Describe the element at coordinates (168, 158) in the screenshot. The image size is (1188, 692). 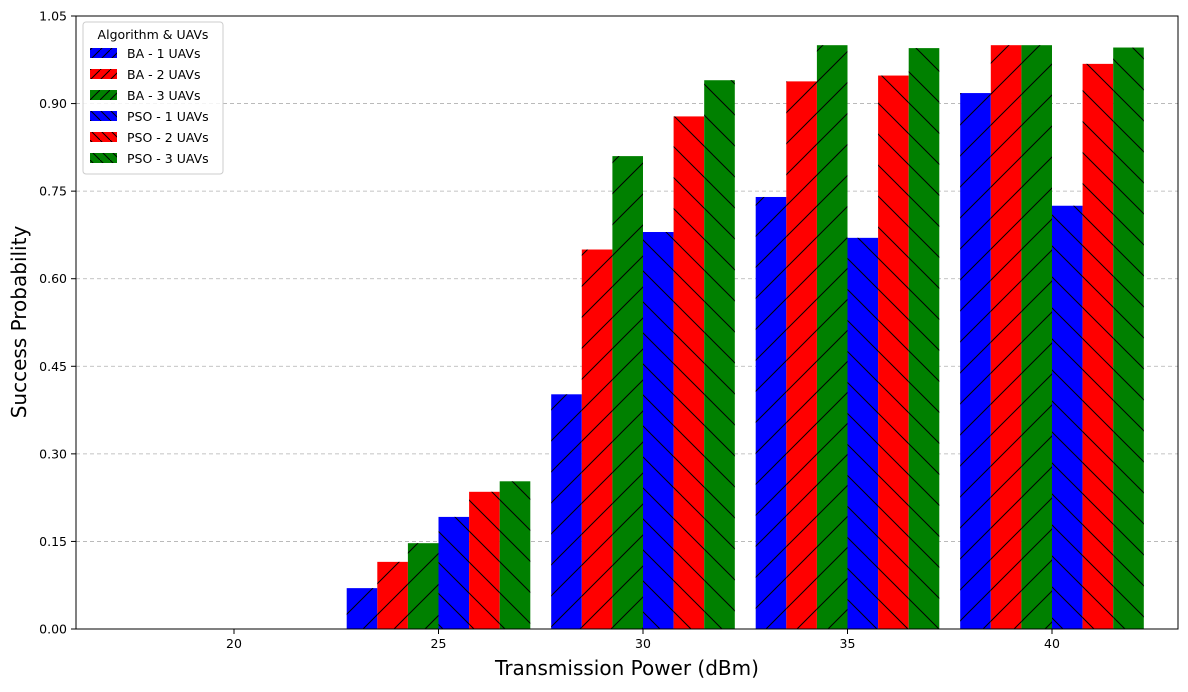
I see `legend-label: PSO - 3 UAVs` at that location.